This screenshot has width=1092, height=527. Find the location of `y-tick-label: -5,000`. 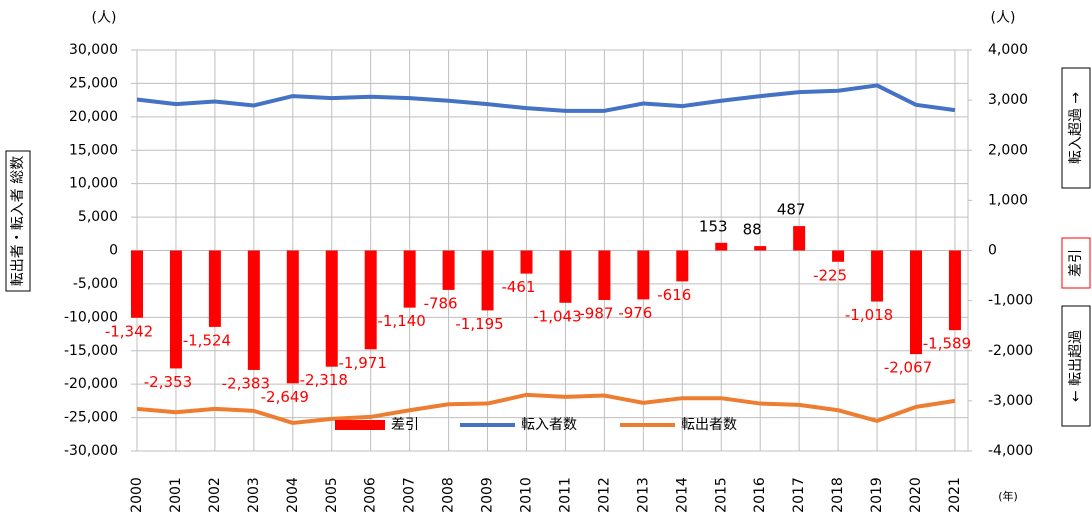

y-tick-label: -5,000 is located at coordinates (95, 284).